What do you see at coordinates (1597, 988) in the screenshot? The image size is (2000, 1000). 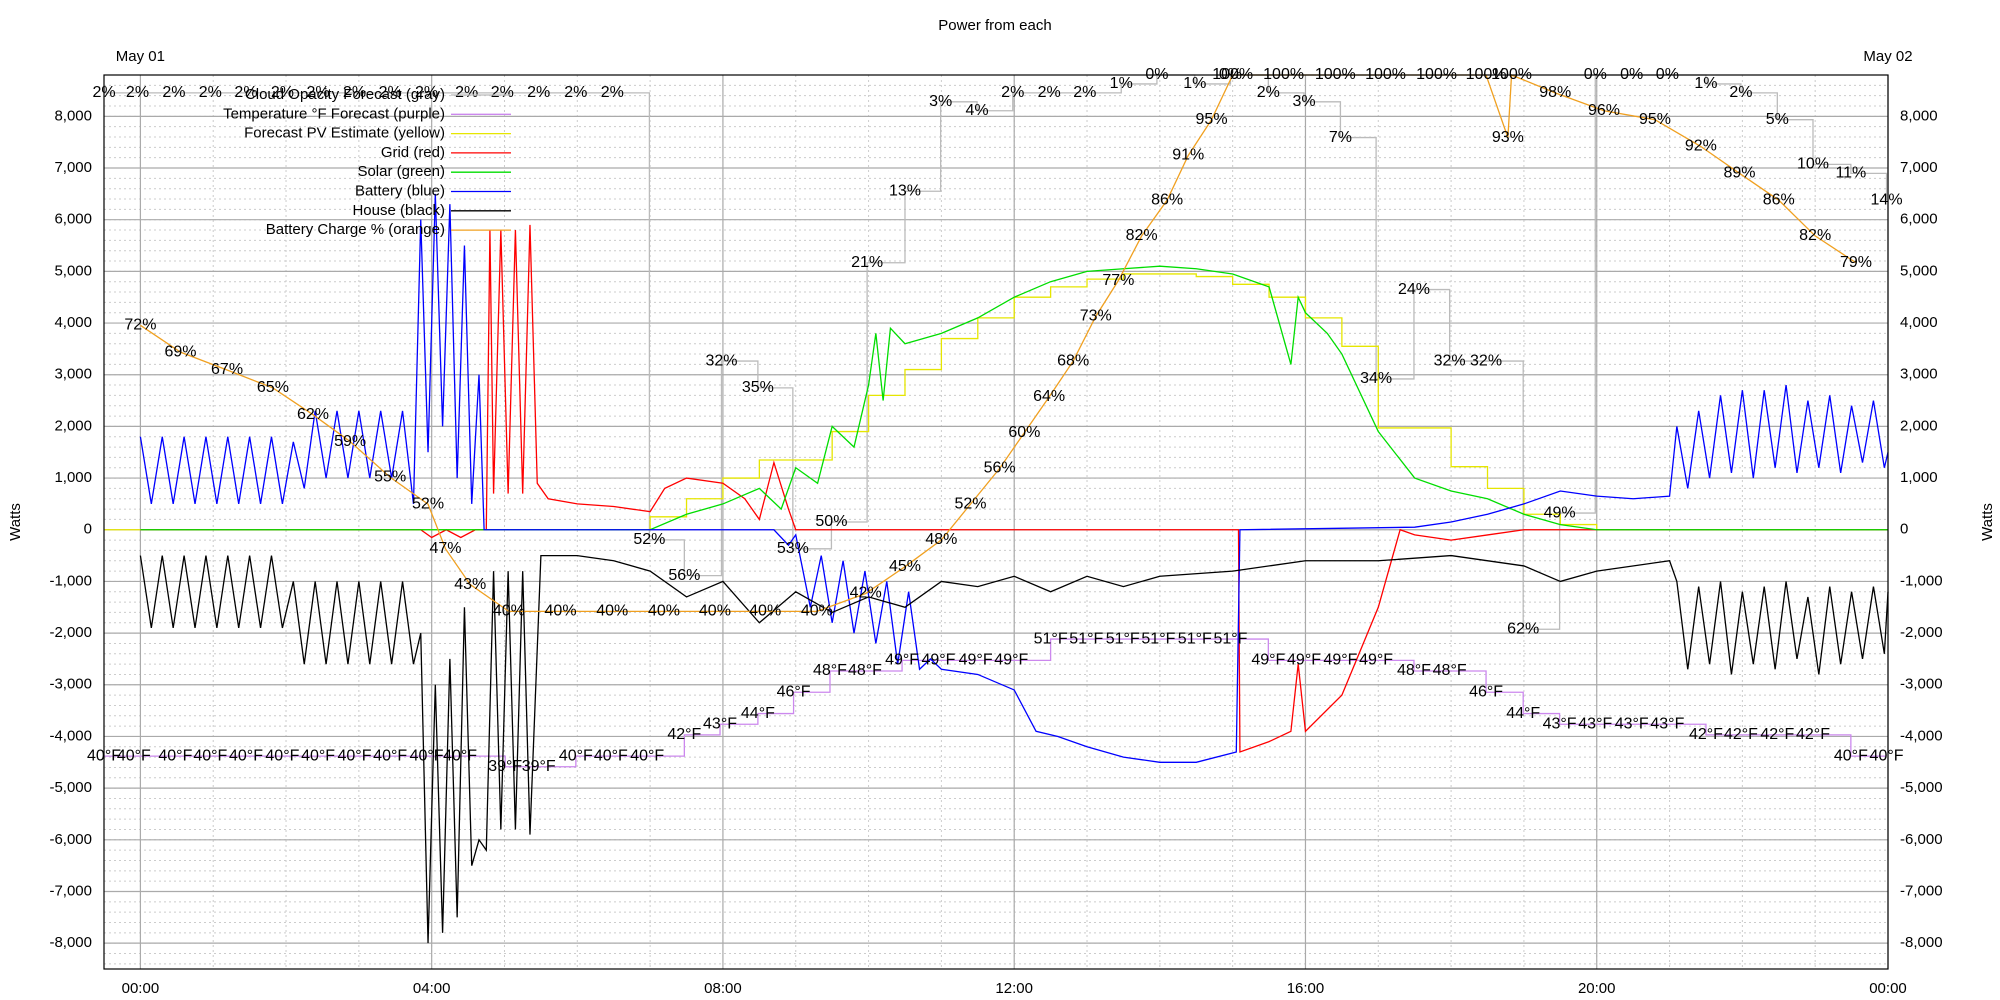 I see `x-tick-label: 20:00` at bounding box center [1597, 988].